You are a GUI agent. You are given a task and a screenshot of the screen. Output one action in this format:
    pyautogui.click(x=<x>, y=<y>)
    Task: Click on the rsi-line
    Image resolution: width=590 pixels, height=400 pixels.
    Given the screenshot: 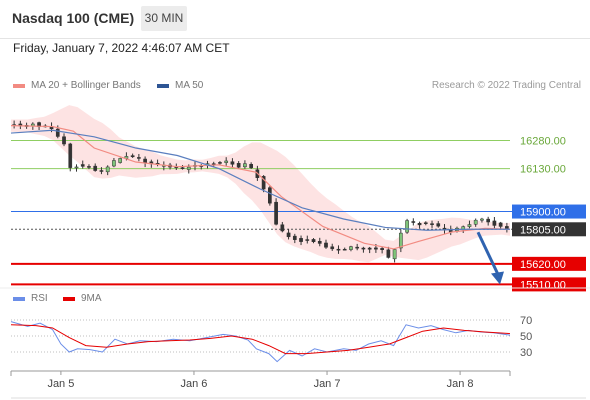 What is the action you would take?
    pyautogui.click(x=260, y=342)
    